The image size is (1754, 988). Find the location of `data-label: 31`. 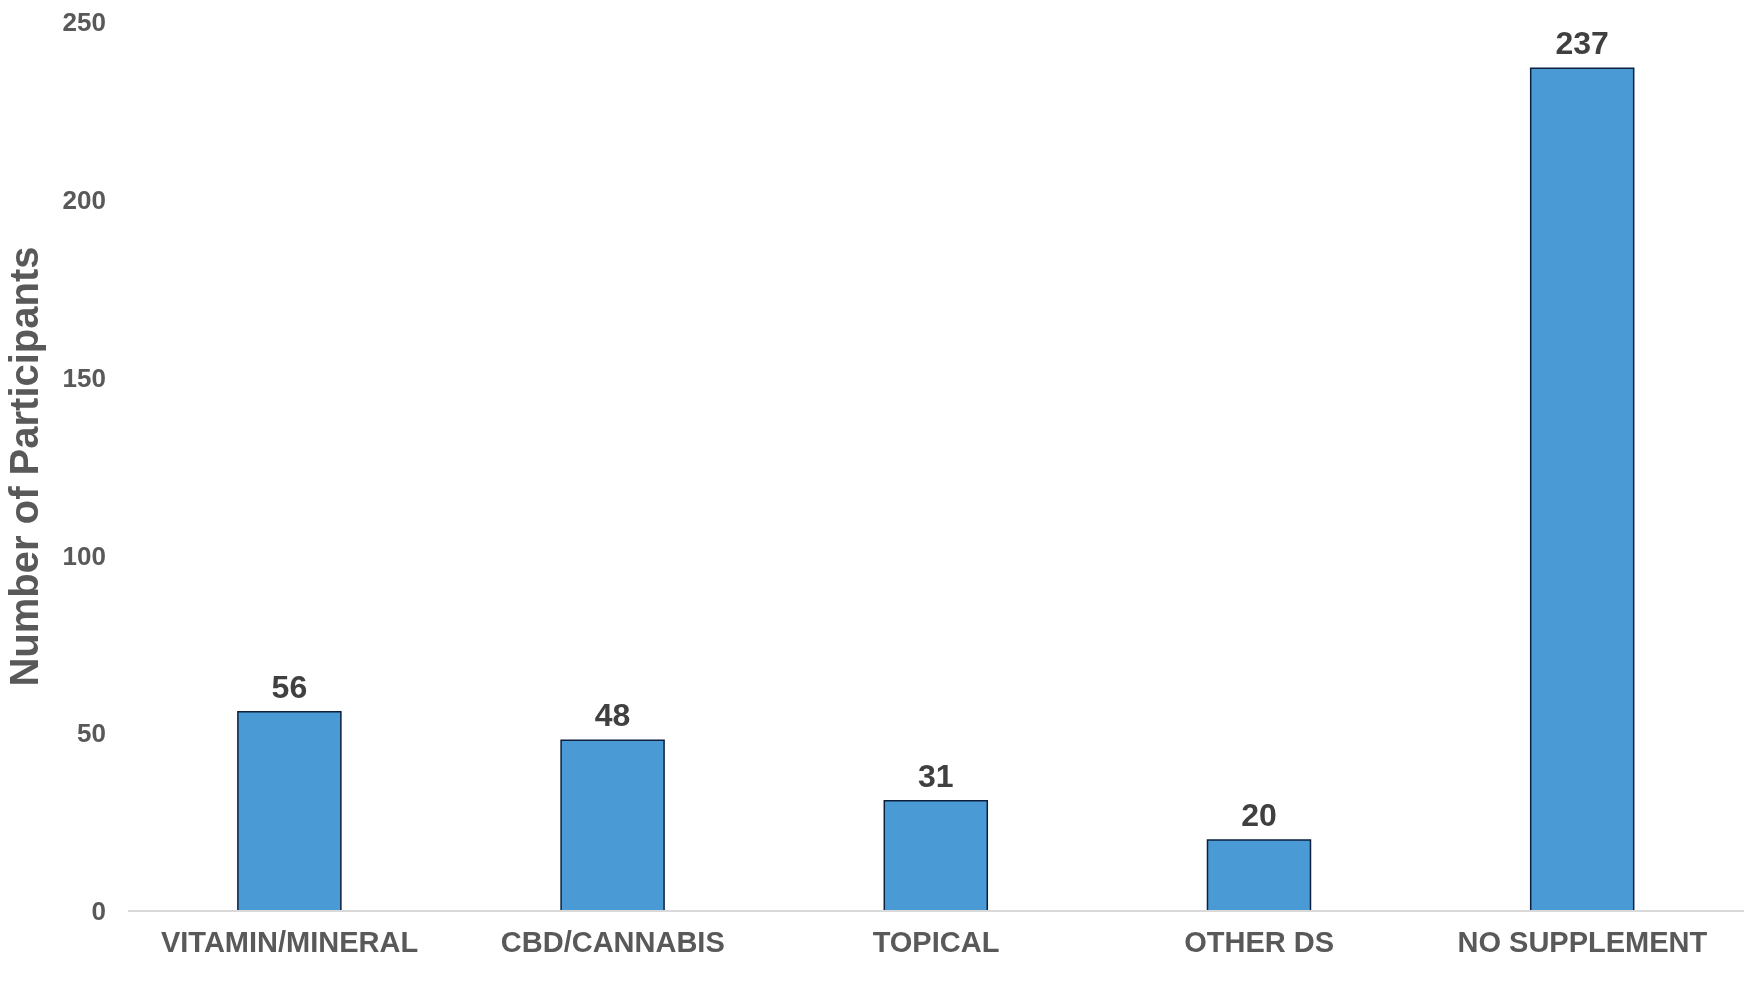

data-label: 31 is located at coordinates (935, 775).